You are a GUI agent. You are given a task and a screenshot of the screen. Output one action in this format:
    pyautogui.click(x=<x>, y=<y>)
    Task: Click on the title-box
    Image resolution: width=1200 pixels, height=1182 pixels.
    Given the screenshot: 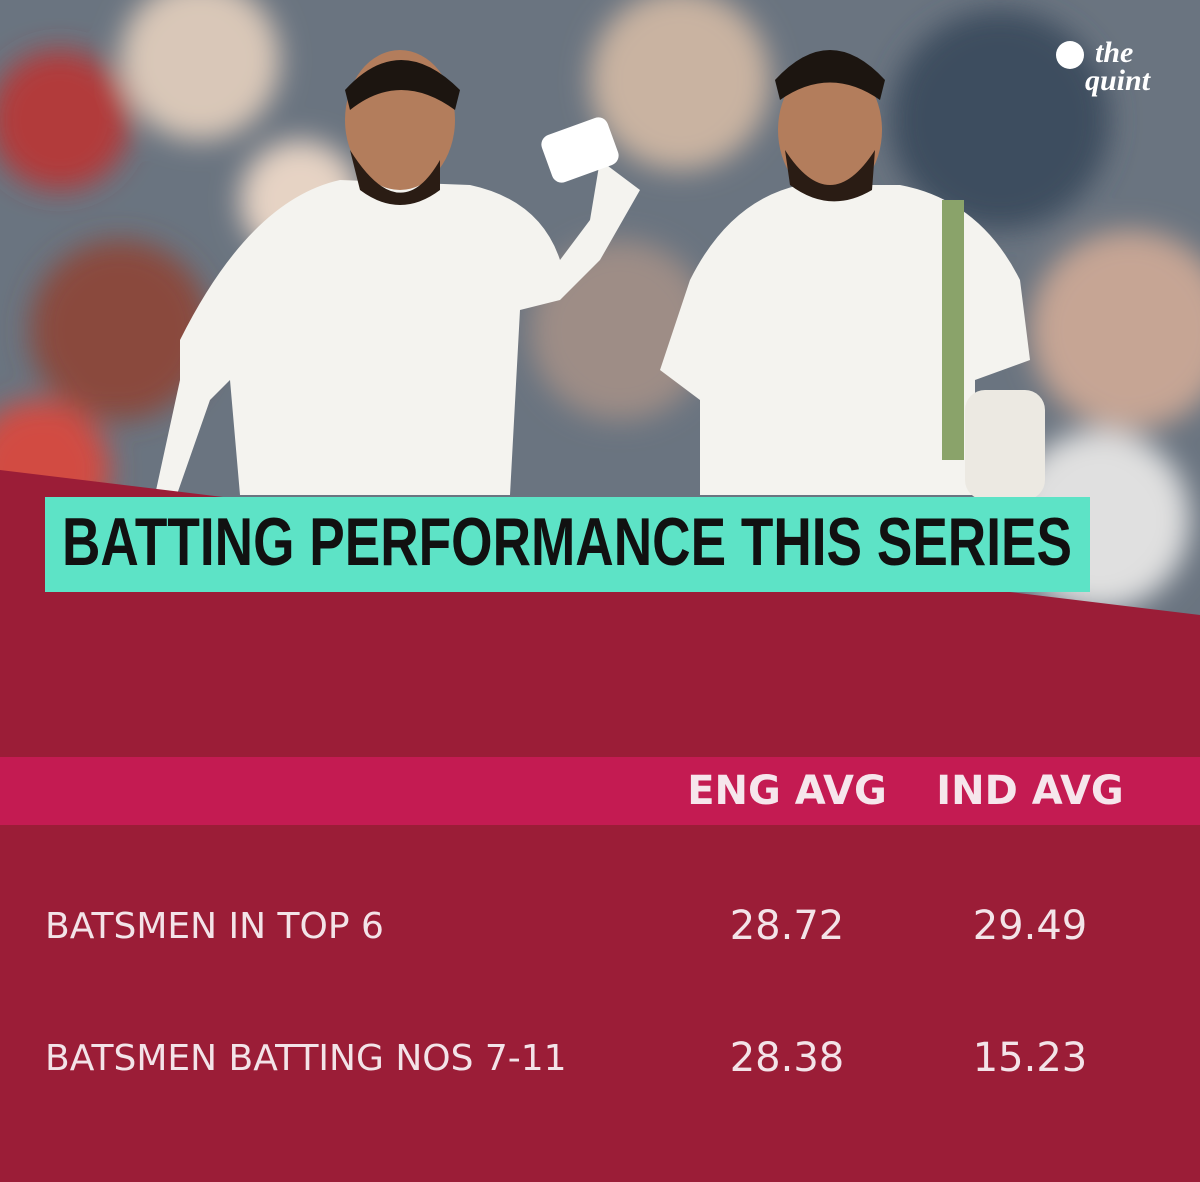 What is the action you would take?
    pyautogui.click(x=567, y=544)
    